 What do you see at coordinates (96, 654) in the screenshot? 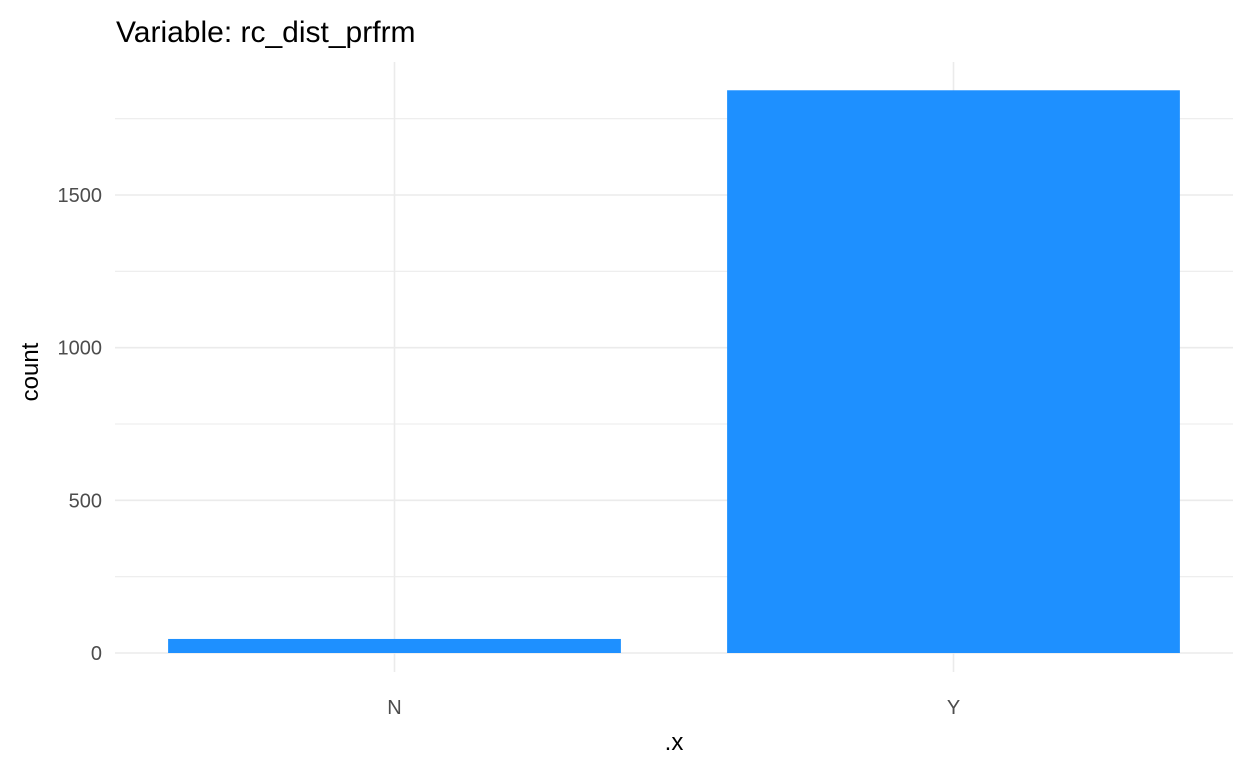
I see `y-tick-label: 0` at bounding box center [96, 654].